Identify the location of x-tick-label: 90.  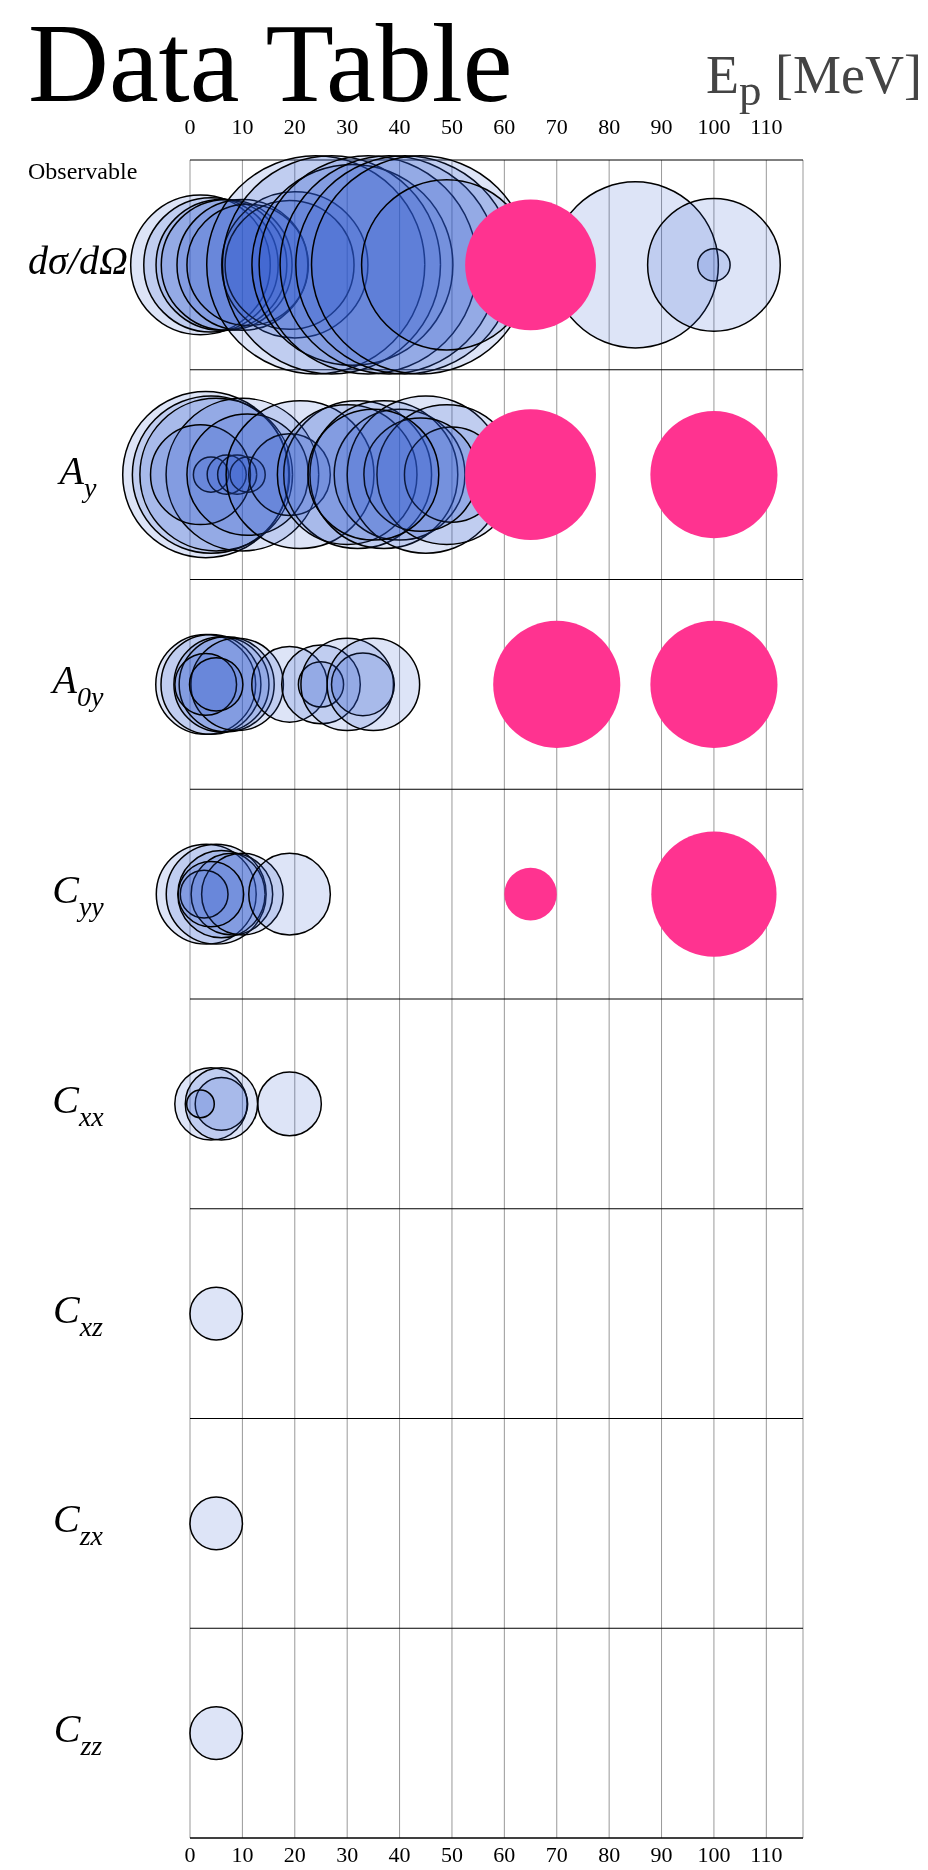
(661, 1854).